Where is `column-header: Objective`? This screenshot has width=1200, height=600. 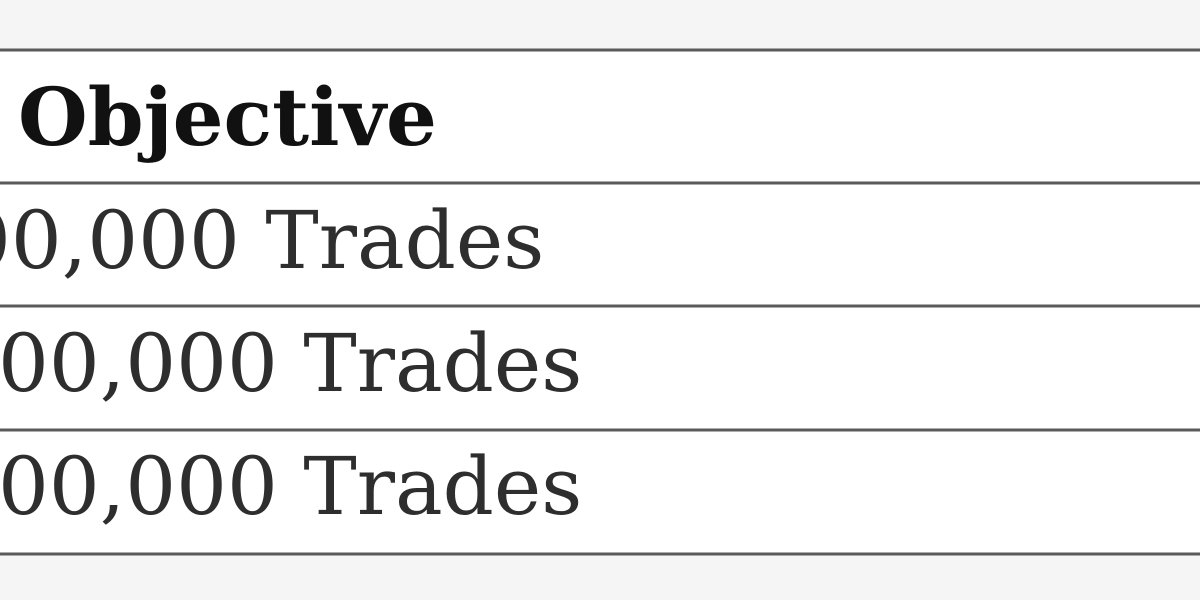 column-header: Objective is located at coordinates (227, 117).